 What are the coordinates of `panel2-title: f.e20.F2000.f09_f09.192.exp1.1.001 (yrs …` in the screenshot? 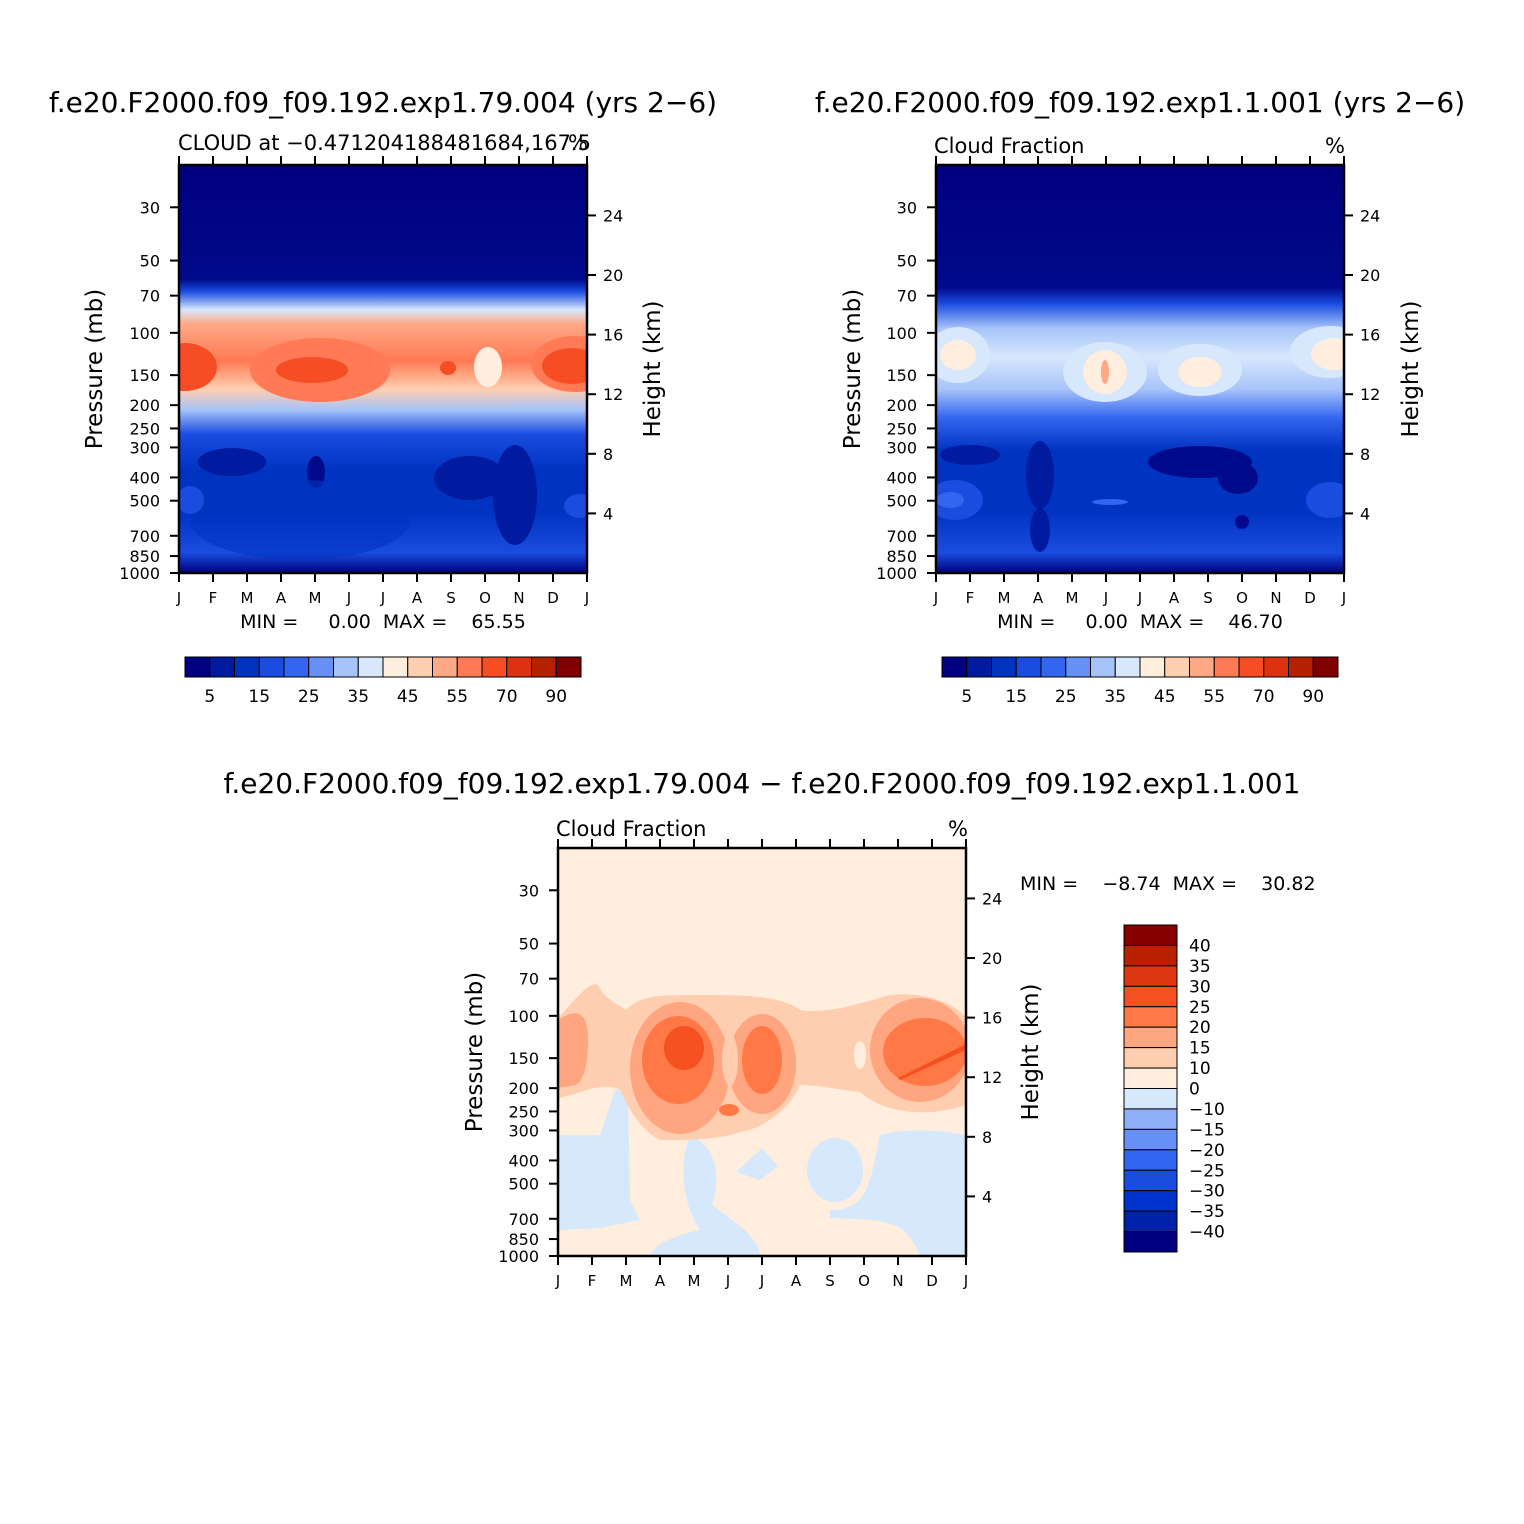 It's located at (1140, 102).